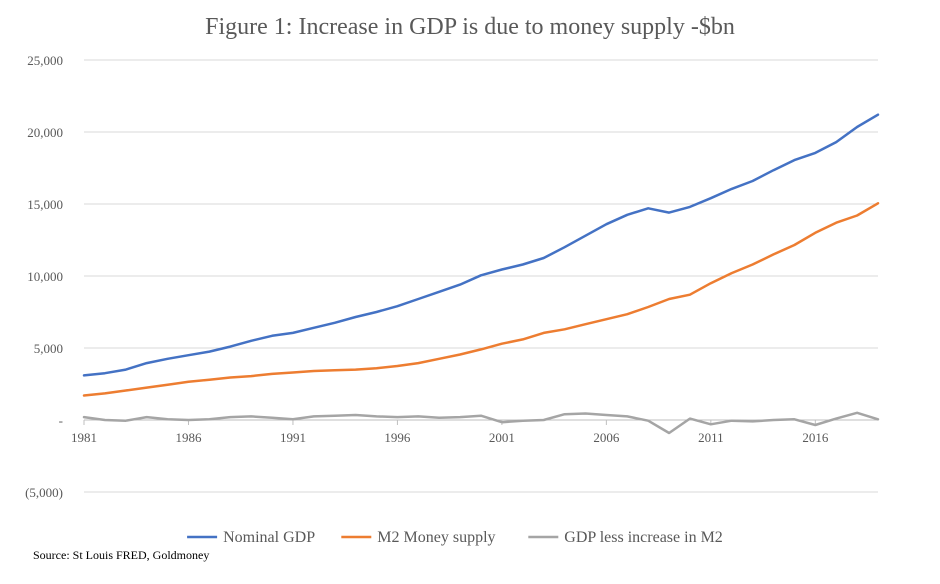 This screenshot has height=584, width=940. What do you see at coordinates (606, 437) in the screenshot?
I see `x-tick-label: 2006` at bounding box center [606, 437].